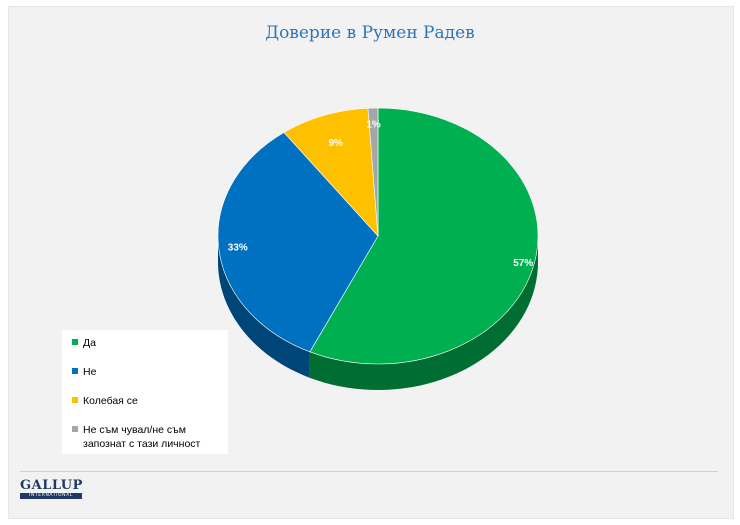 The image size is (740, 525). Describe the element at coordinates (110, 401) in the screenshot. I see `legend-label: Колебая се` at that location.